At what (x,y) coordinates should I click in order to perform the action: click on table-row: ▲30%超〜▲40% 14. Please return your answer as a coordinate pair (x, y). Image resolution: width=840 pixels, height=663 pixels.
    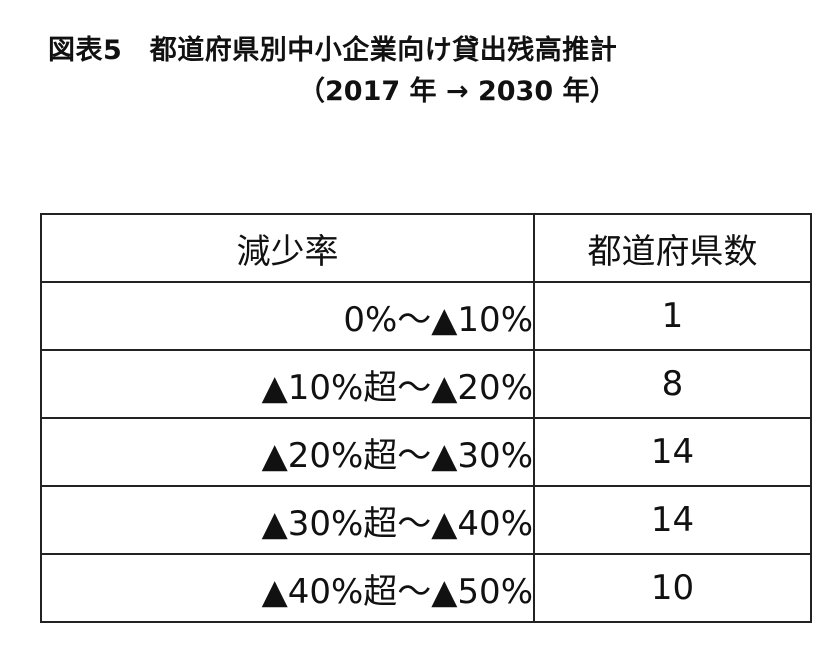
    Looking at the image, I should click on (426, 520).